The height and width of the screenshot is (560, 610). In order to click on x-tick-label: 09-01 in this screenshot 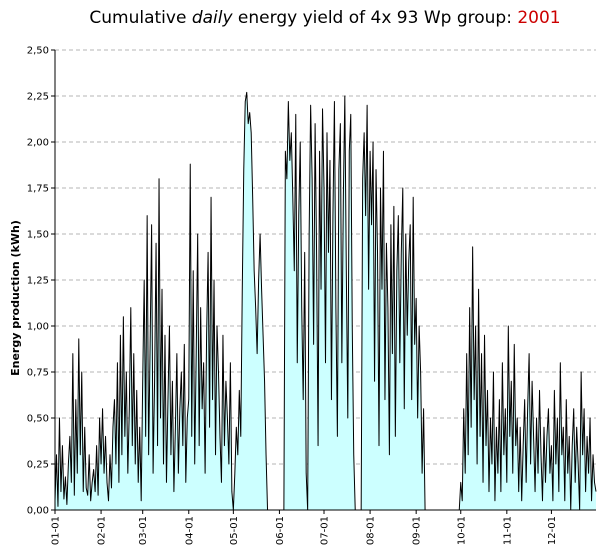, I will do `click(417, 530)`.